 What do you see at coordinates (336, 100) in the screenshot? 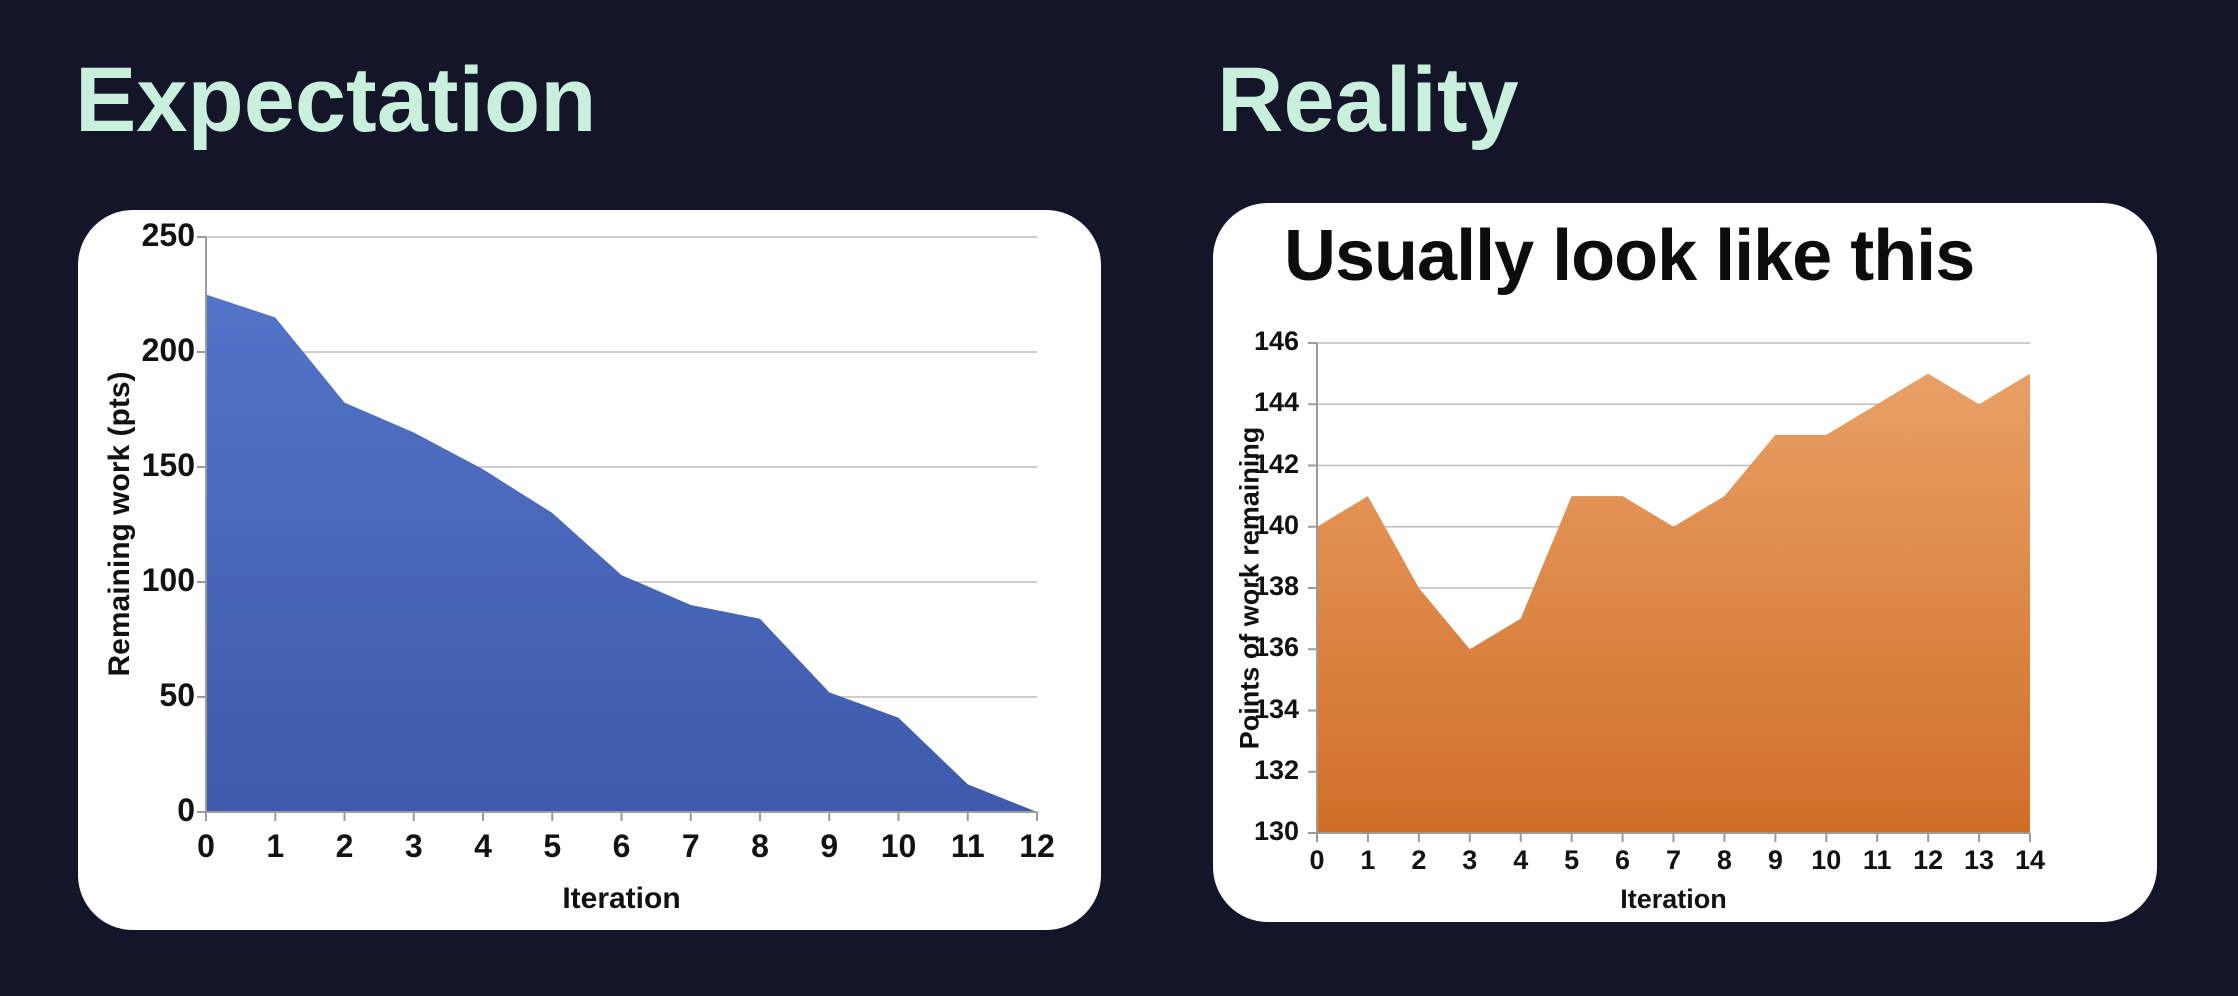
I see `expectation-heading: Expectation` at bounding box center [336, 100].